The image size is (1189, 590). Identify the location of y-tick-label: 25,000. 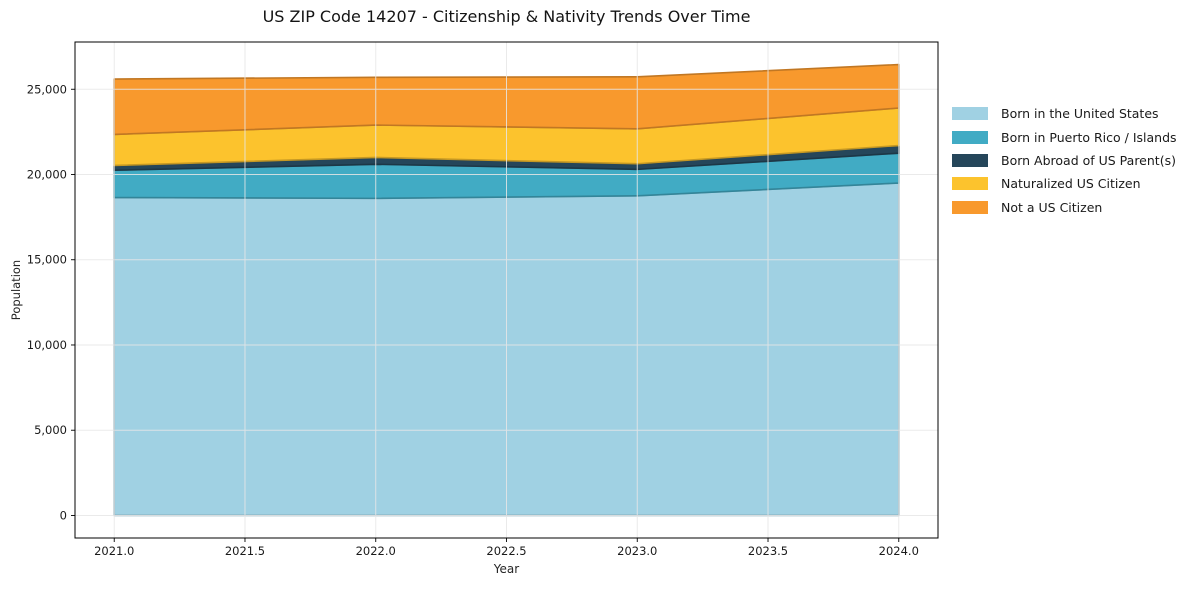
(47, 89).